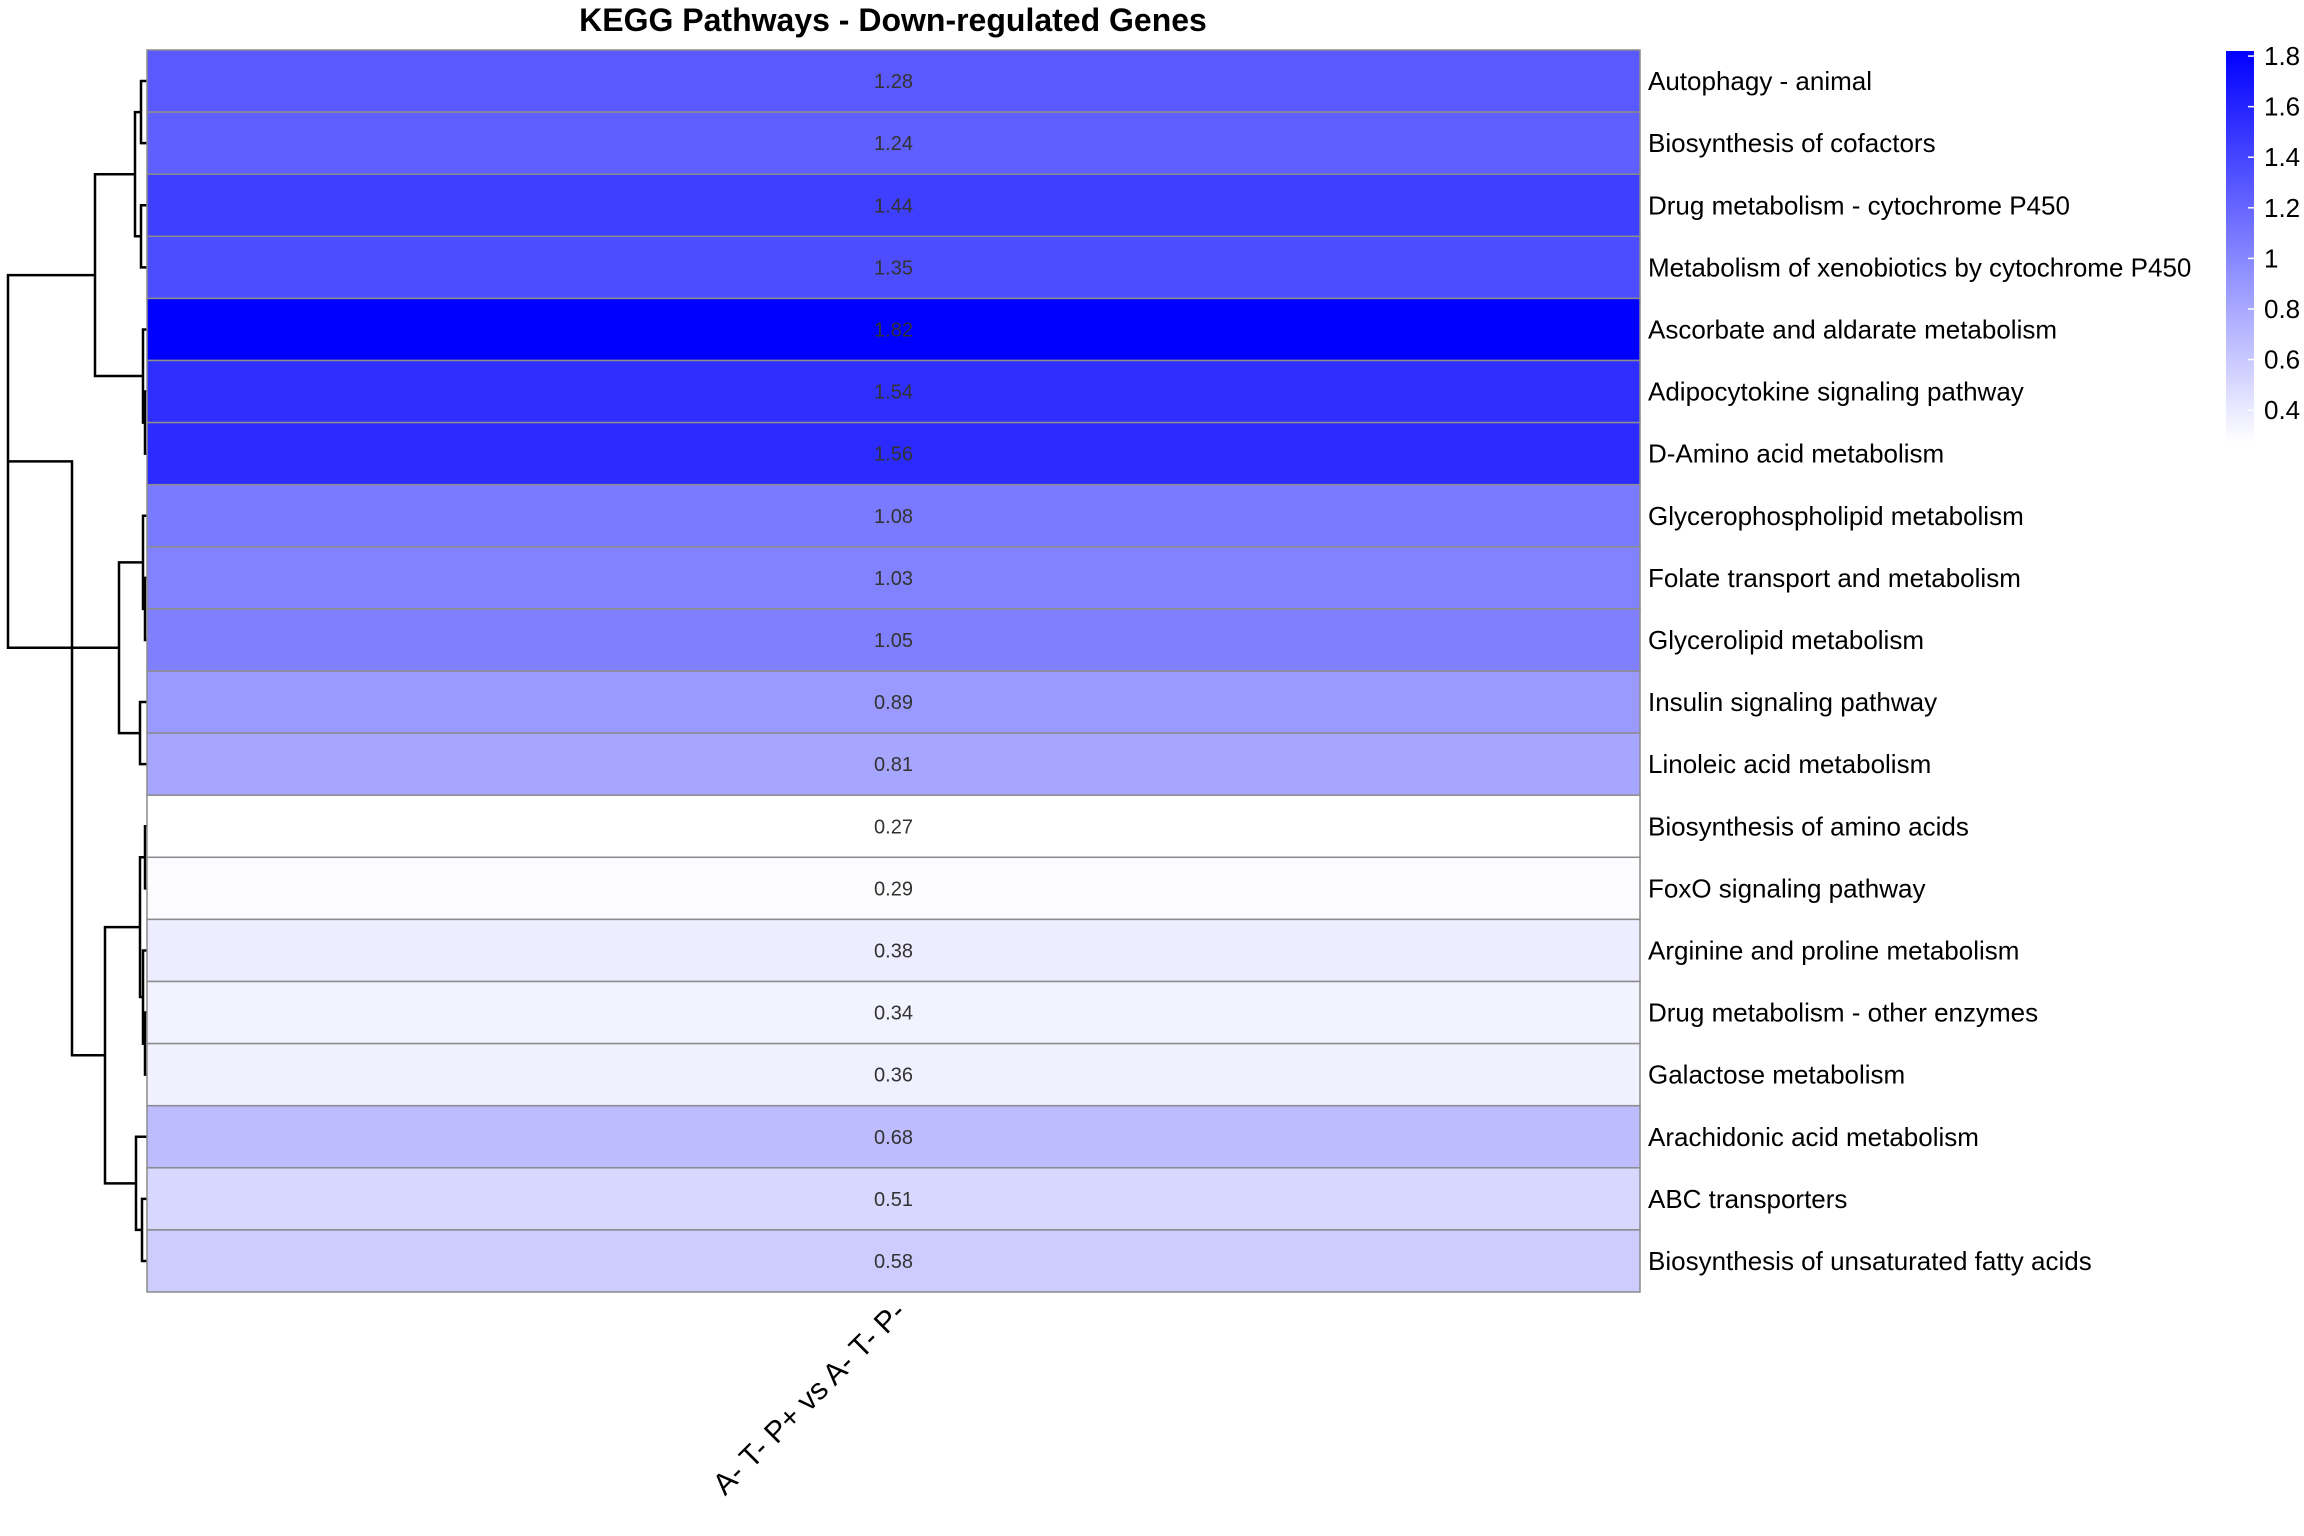  I want to click on cell-value-label: 1.24, so click(893, 144).